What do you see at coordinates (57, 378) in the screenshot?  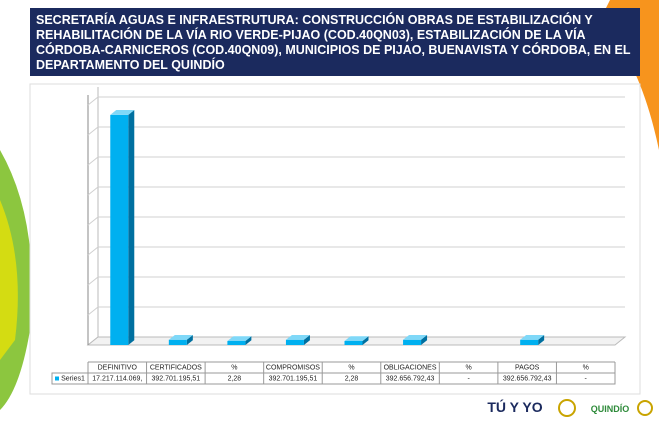 I see `legend-swatch` at bounding box center [57, 378].